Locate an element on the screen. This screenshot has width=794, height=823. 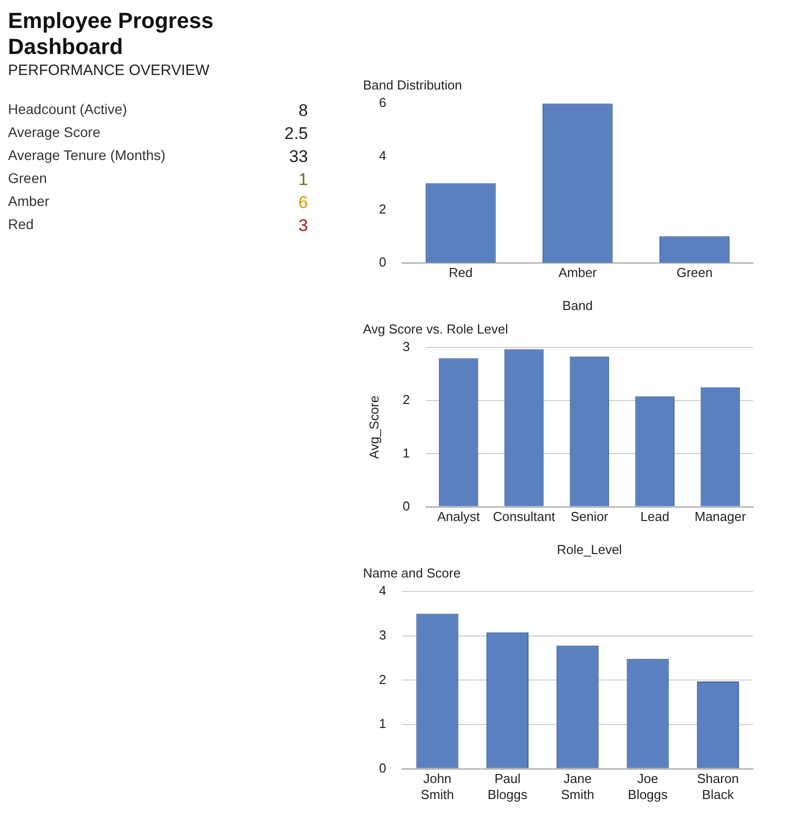
x-axis-title: Band is located at coordinates (577, 305).